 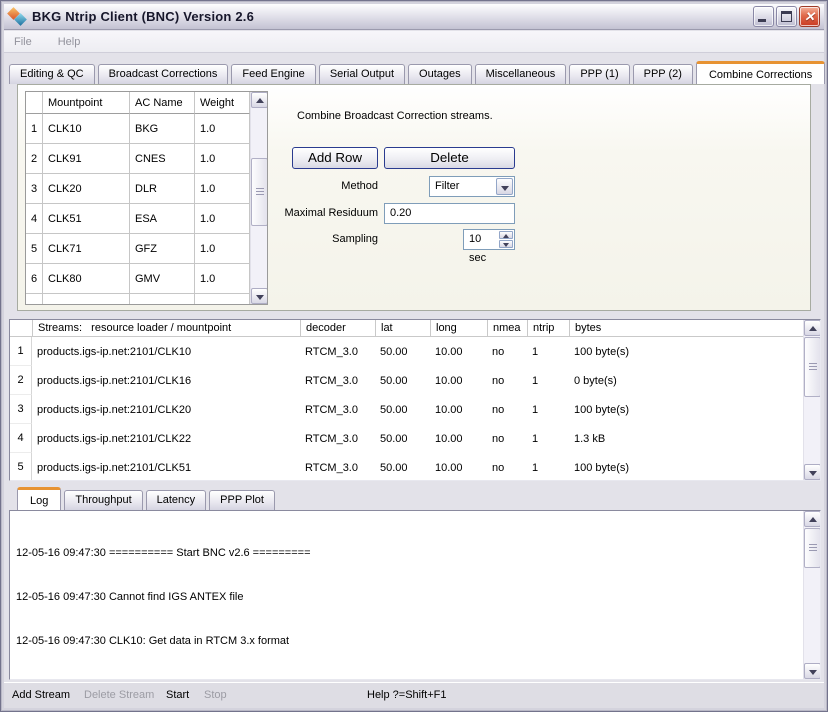 I want to click on cell-mountpoint: products.igs-ip.net:2101/CLK20, so click(x=114, y=409).